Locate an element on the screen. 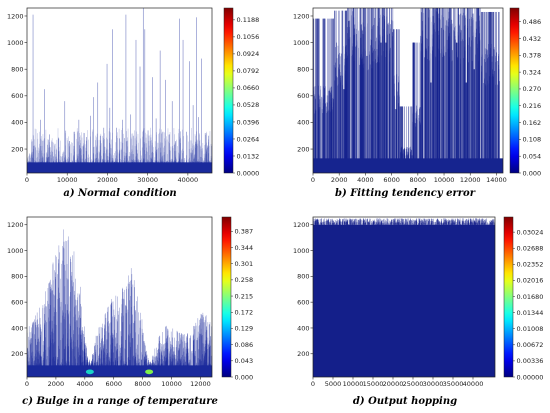 This screenshot has height=413, width=550. colorbar-tick-label: 0.0396 is located at coordinates (248, 122).